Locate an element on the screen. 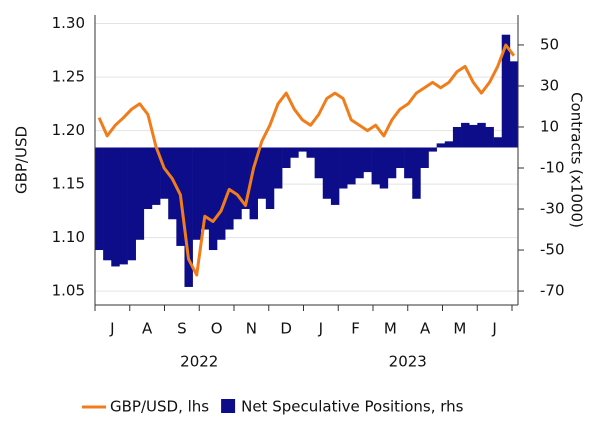  legend-label: GBP/USD, lhs is located at coordinates (159, 407).